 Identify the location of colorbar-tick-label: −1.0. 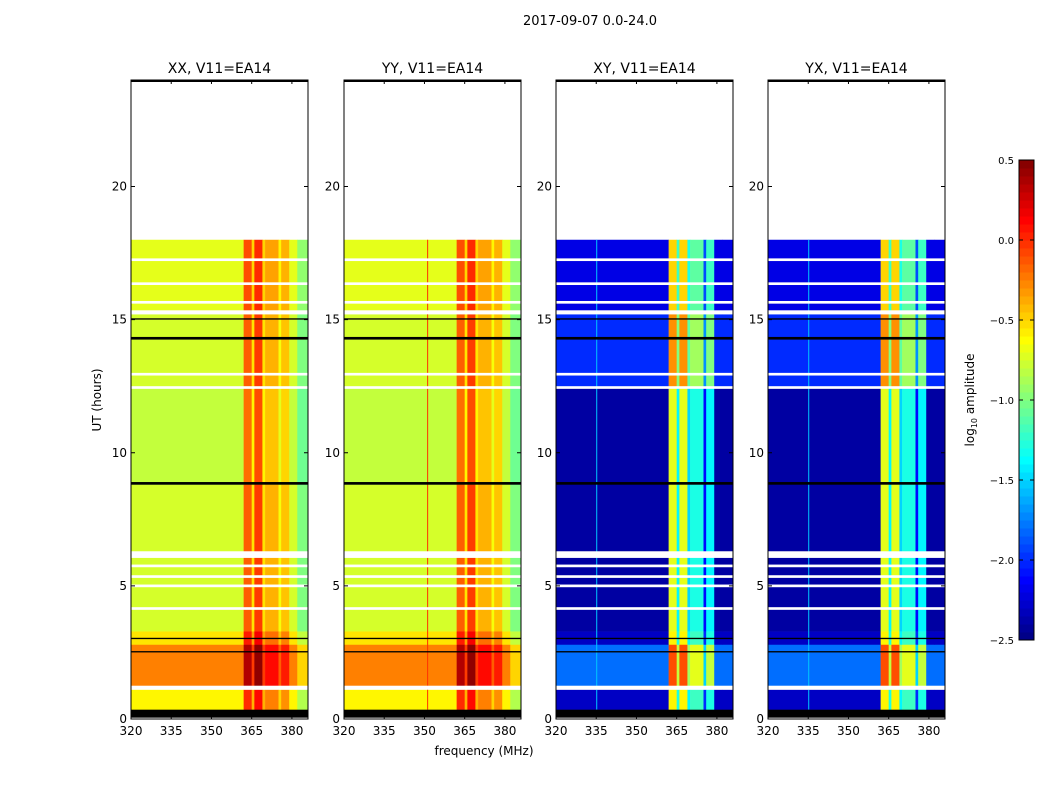
(1002, 401).